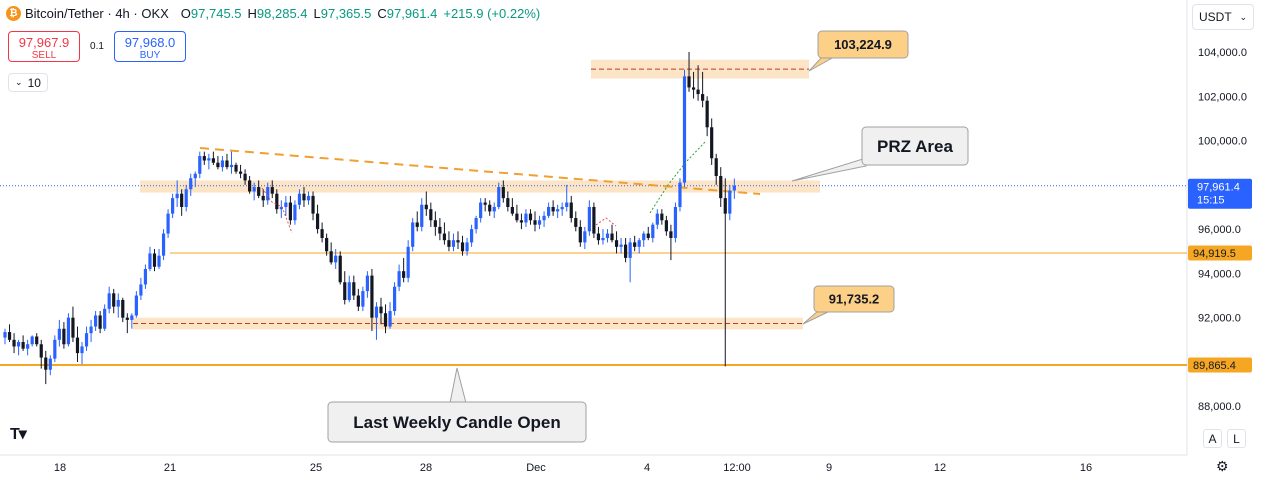 Image resolution: width=1261 pixels, height=477 pixels. Describe the element at coordinates (216, 13) in the screenshot. I see `ohlc-open: 97,745.5` at that location.